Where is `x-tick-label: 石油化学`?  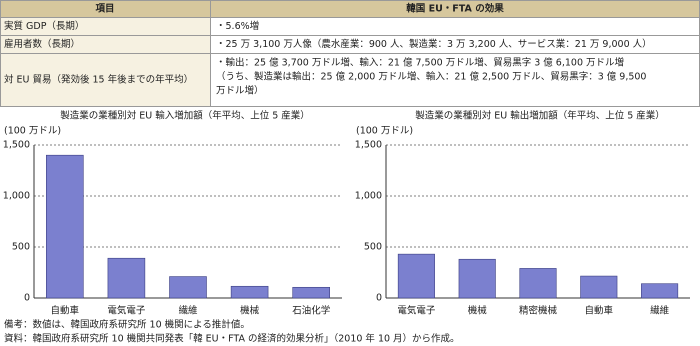 x-tick-label: 石油化学 is located at coordinates (311, 311).